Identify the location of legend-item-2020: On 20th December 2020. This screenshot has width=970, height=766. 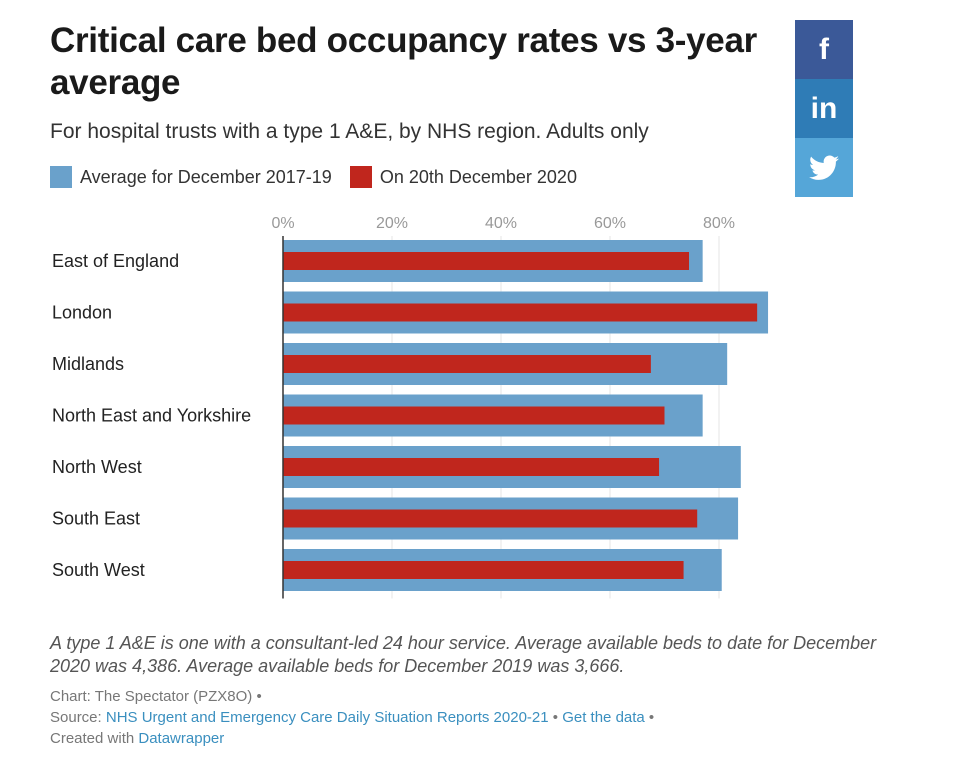
(463, 177).